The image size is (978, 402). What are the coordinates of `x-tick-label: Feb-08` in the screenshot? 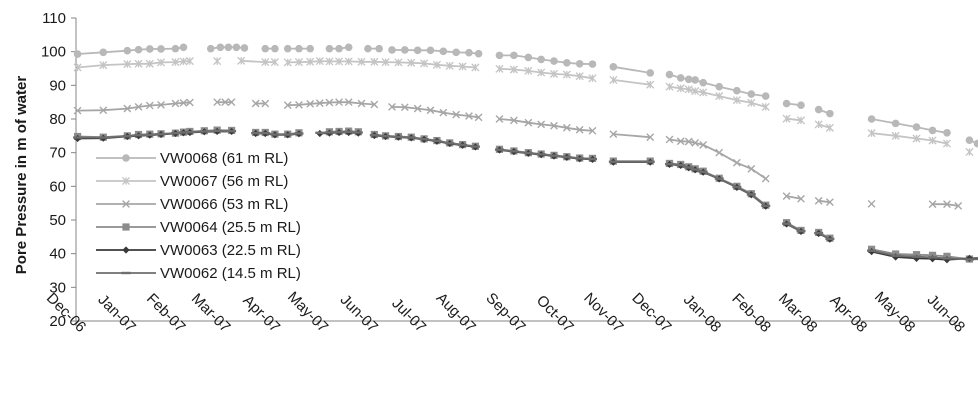 It's located at (751, 313).